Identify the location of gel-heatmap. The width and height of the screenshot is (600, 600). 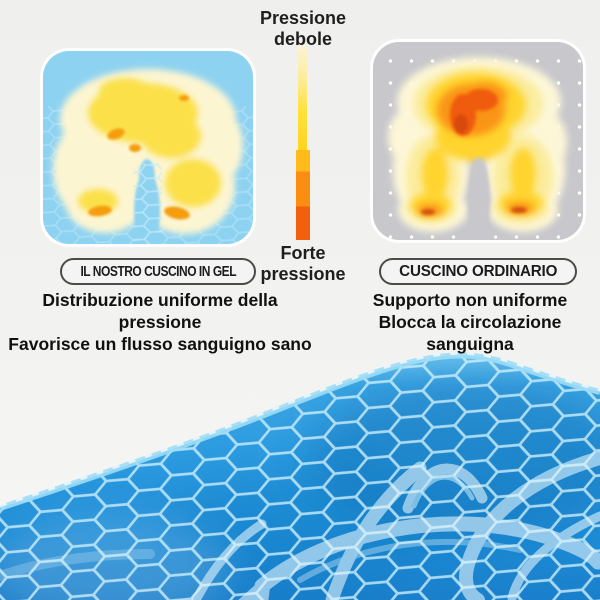
(148, 156).